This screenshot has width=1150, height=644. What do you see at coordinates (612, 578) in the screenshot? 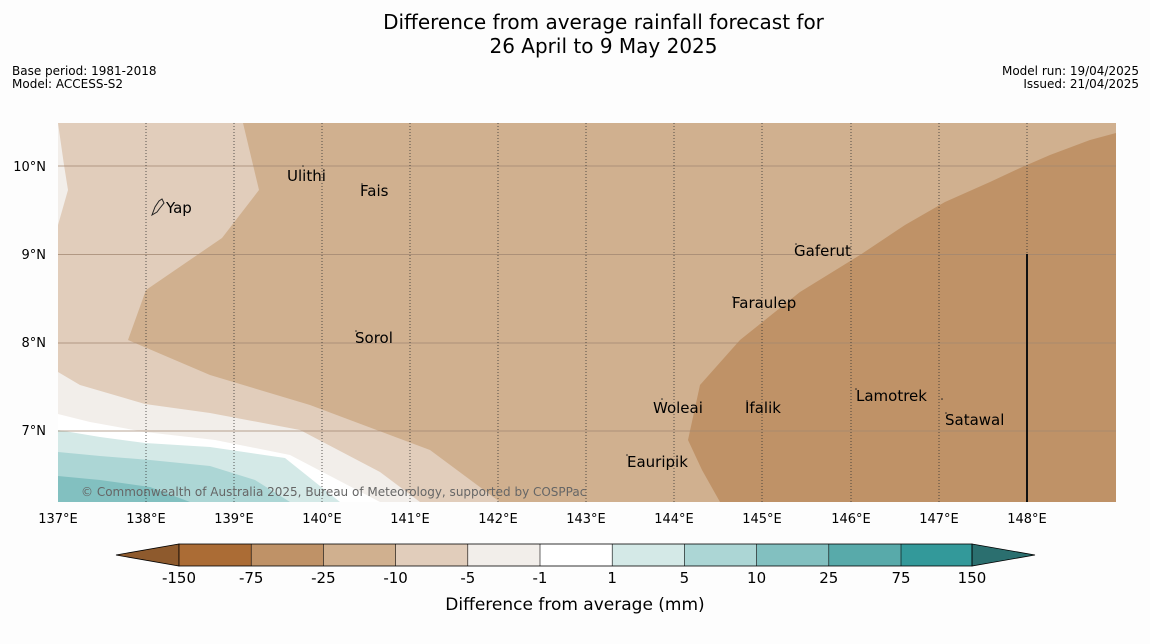
I see `colorbar-tick: 1` at bounding box center [612, 578].